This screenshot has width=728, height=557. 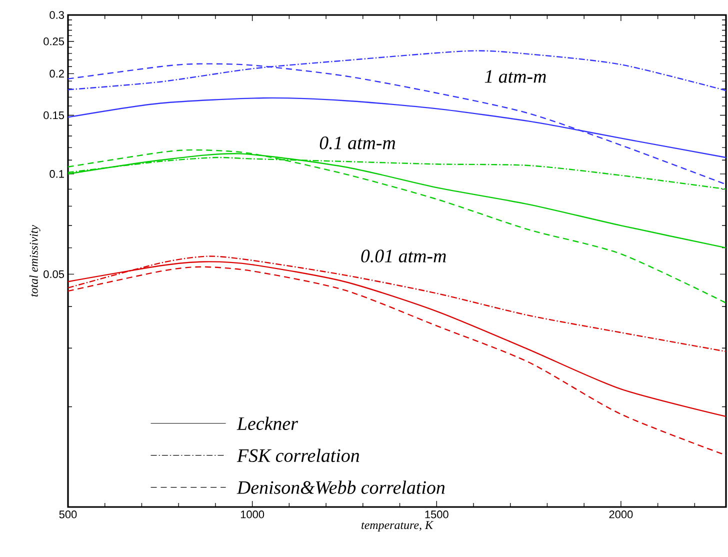 I want to click on y-tick-label: 0.25, so click(x=54, y=42).